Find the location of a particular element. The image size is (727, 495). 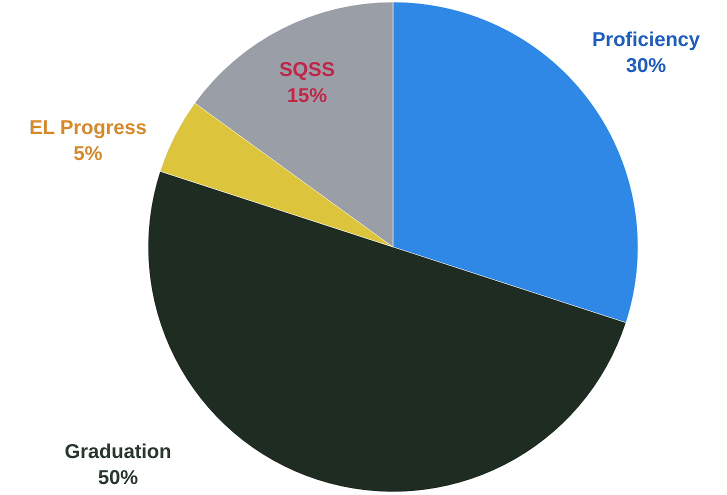

slice-label: EL Progress is located at coordinates (88, 128).